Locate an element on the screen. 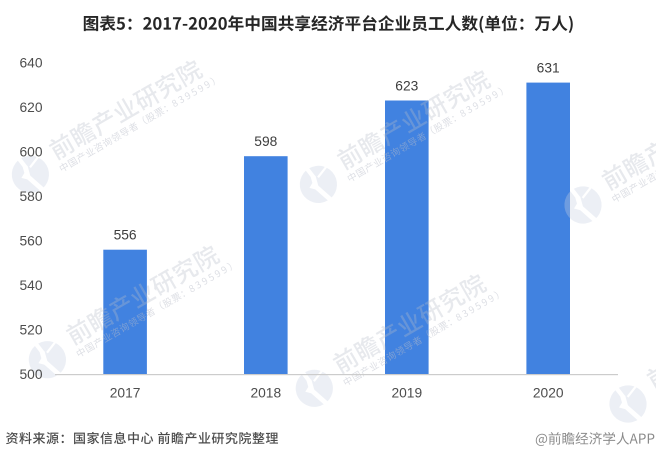  svg-text: 623 is located at coordinates (406, 85).